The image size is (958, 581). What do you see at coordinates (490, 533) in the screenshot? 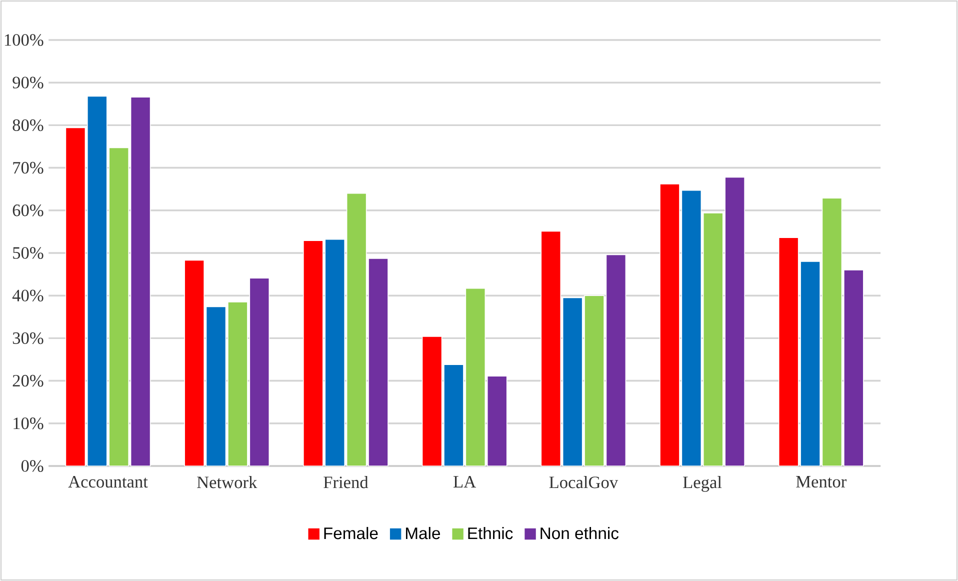
I see `legend-label: Ethnic` at bounding box center [490, 533].